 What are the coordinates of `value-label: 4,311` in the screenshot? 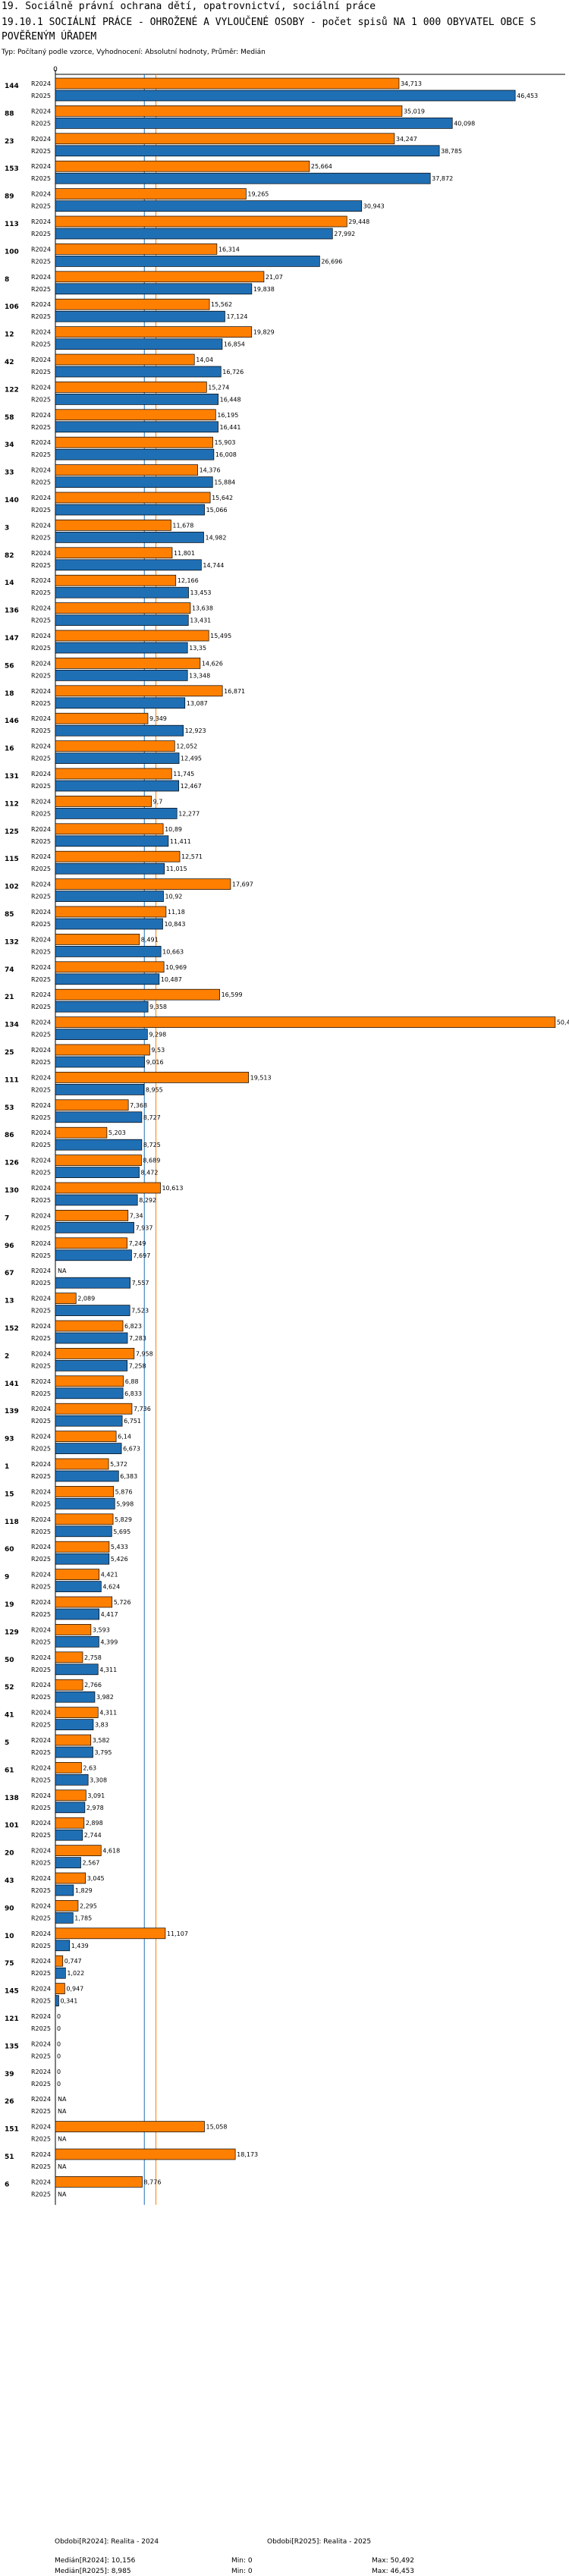 It's located at (108, 1670).